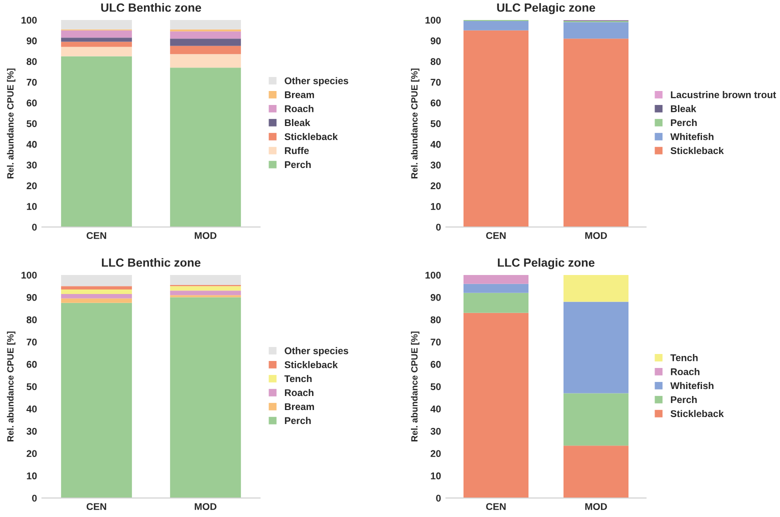 The height and width of the screenshot is (517, 780). I want to click on chart-title: ULC Pelagic zone, so click(546, 8).